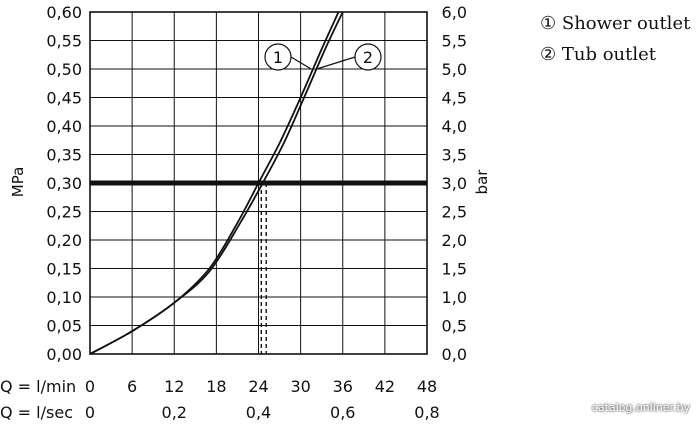  Describe the element at coordinates (454, 126) in the screenshot. I see `y-right-tick-label: 4,0` at that location.